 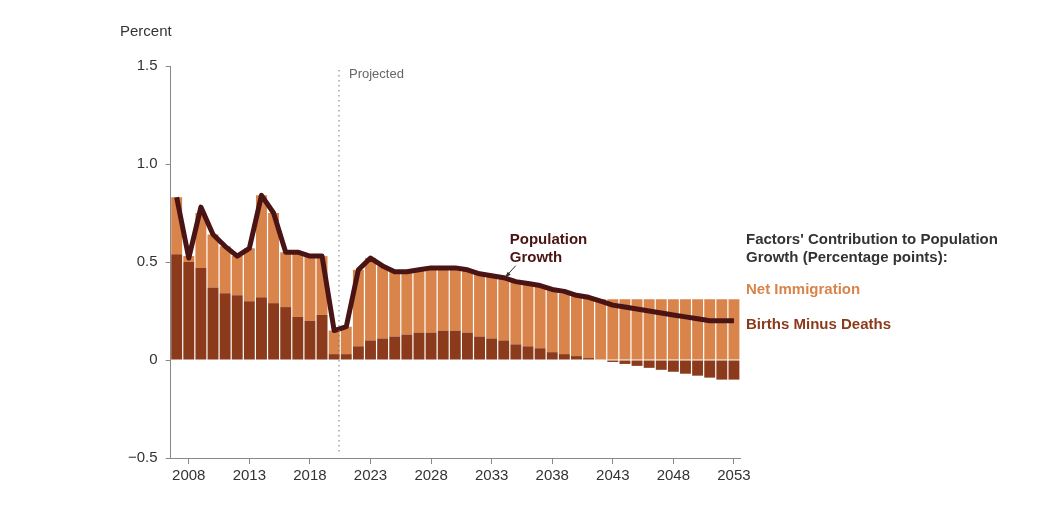 I want to click on x-tick-label: 2018, so click(x=310, y=475).